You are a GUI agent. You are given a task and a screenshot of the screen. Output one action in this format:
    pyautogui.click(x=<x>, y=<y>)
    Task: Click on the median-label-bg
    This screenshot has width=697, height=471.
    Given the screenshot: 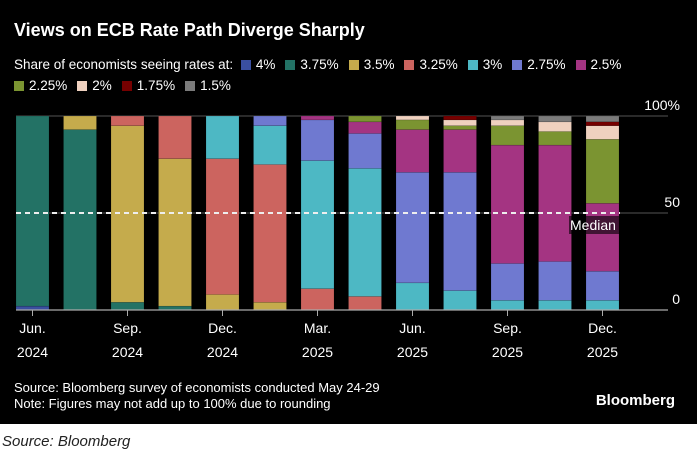 What is the action you would take?
    pyautogui.click(x=595, y=225)
    